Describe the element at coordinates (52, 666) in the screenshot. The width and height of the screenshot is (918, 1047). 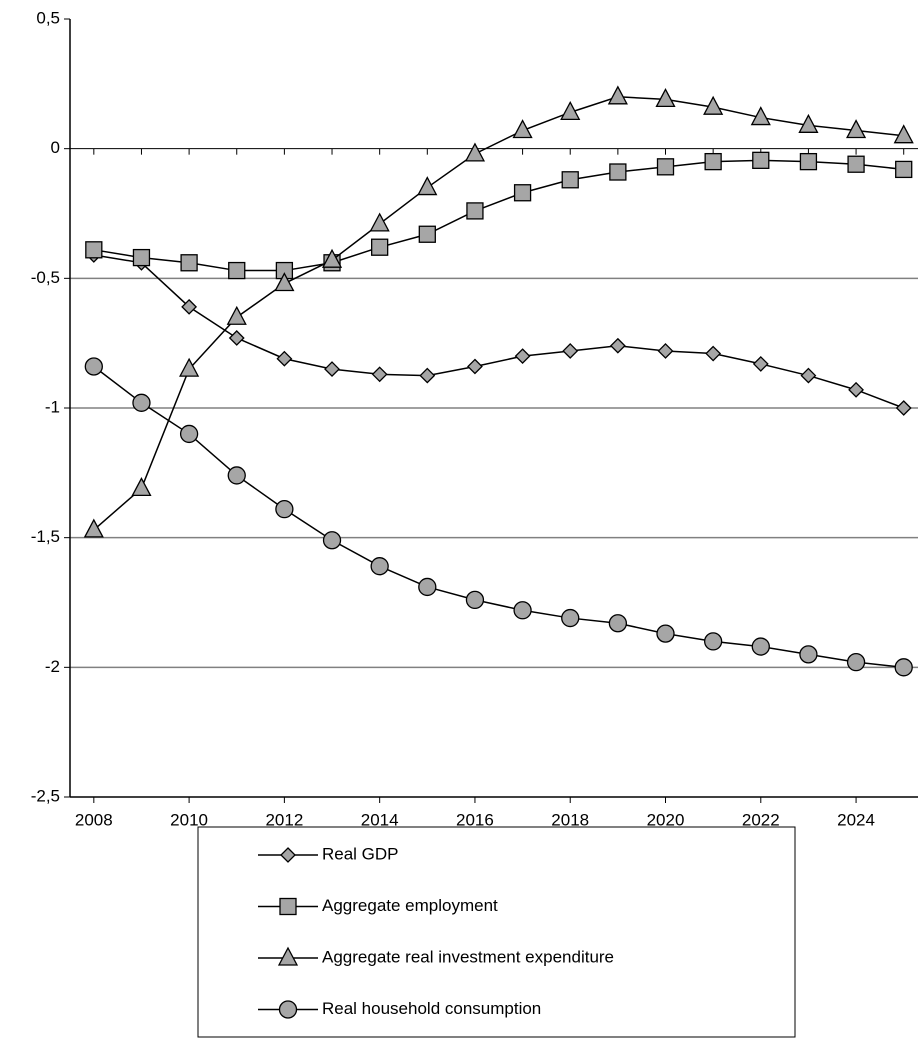
I see `y-tick-label: -2` at that location.